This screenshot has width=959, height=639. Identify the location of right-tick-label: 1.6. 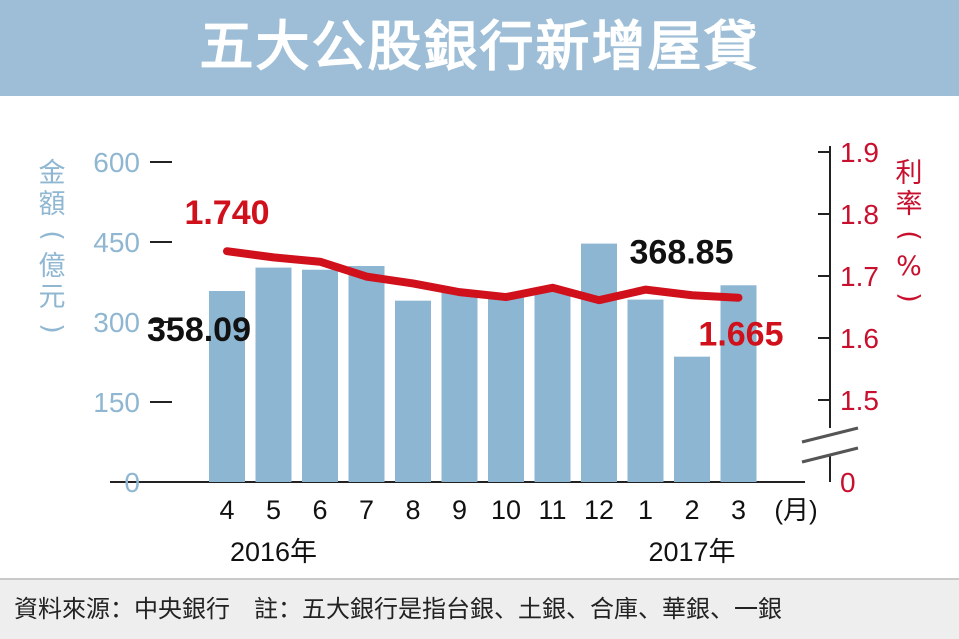
(859, 338).